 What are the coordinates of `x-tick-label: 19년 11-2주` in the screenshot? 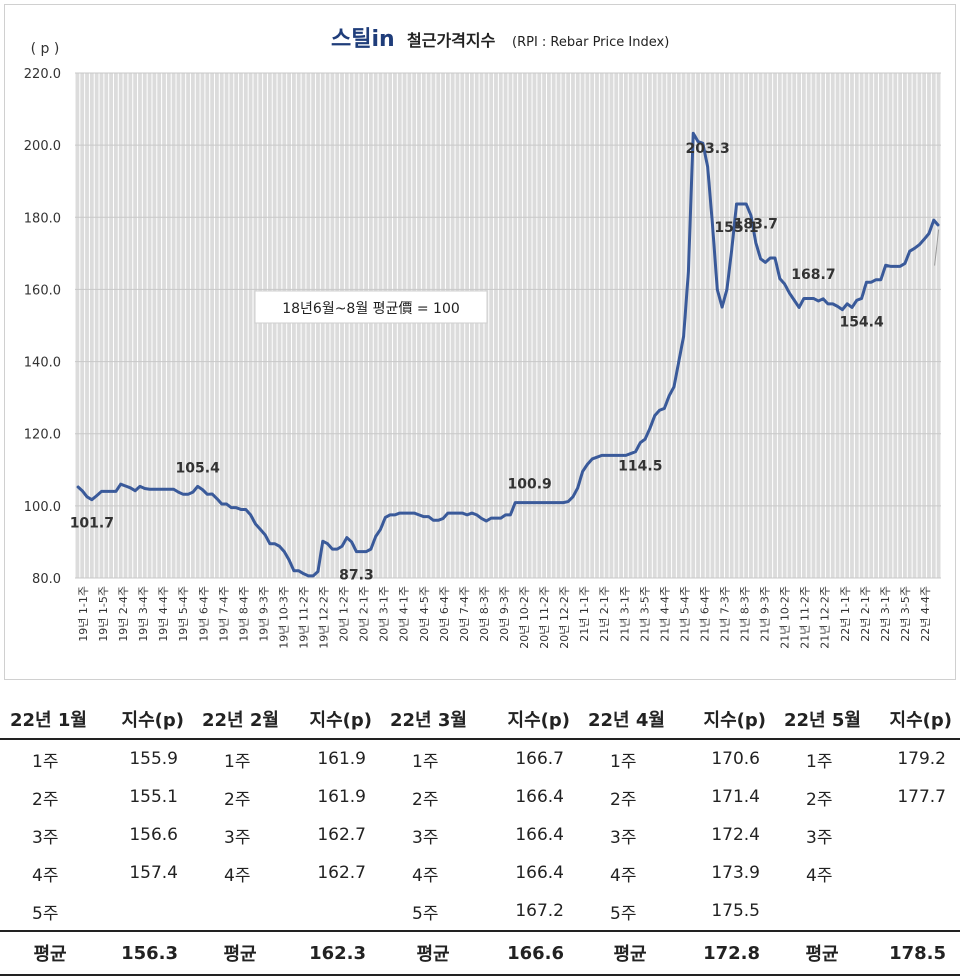 It's located at (304, 617).